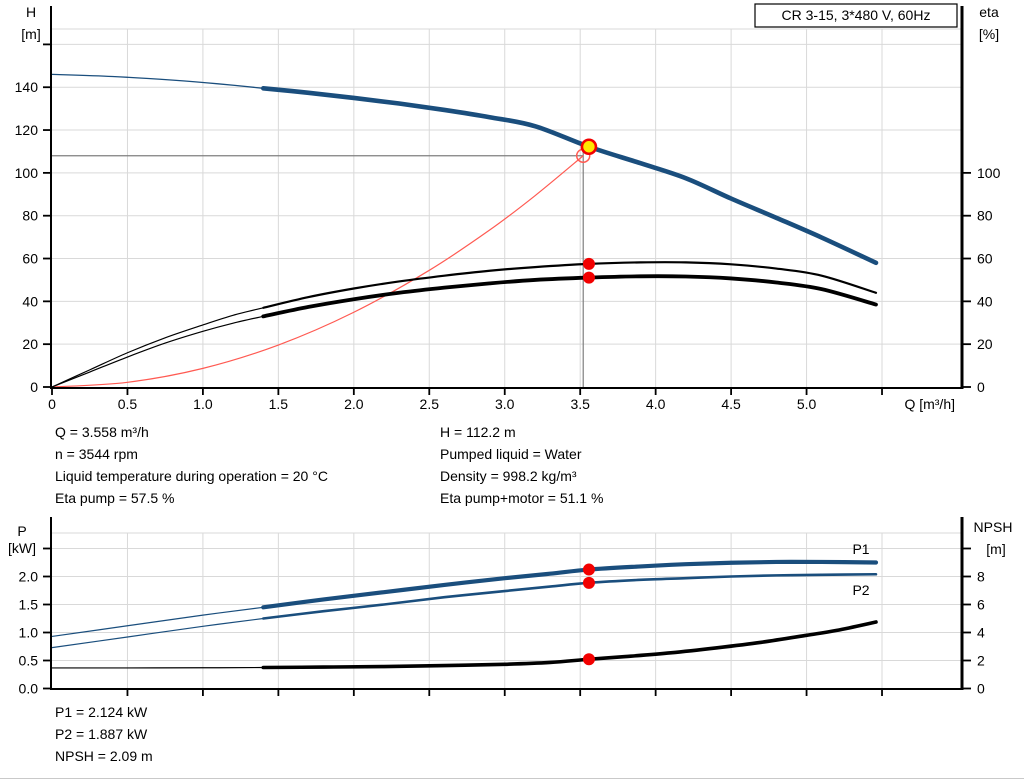 This screenshot has width=1024, height=781. I want to click on p-axis-title: P, so click(21, 531).